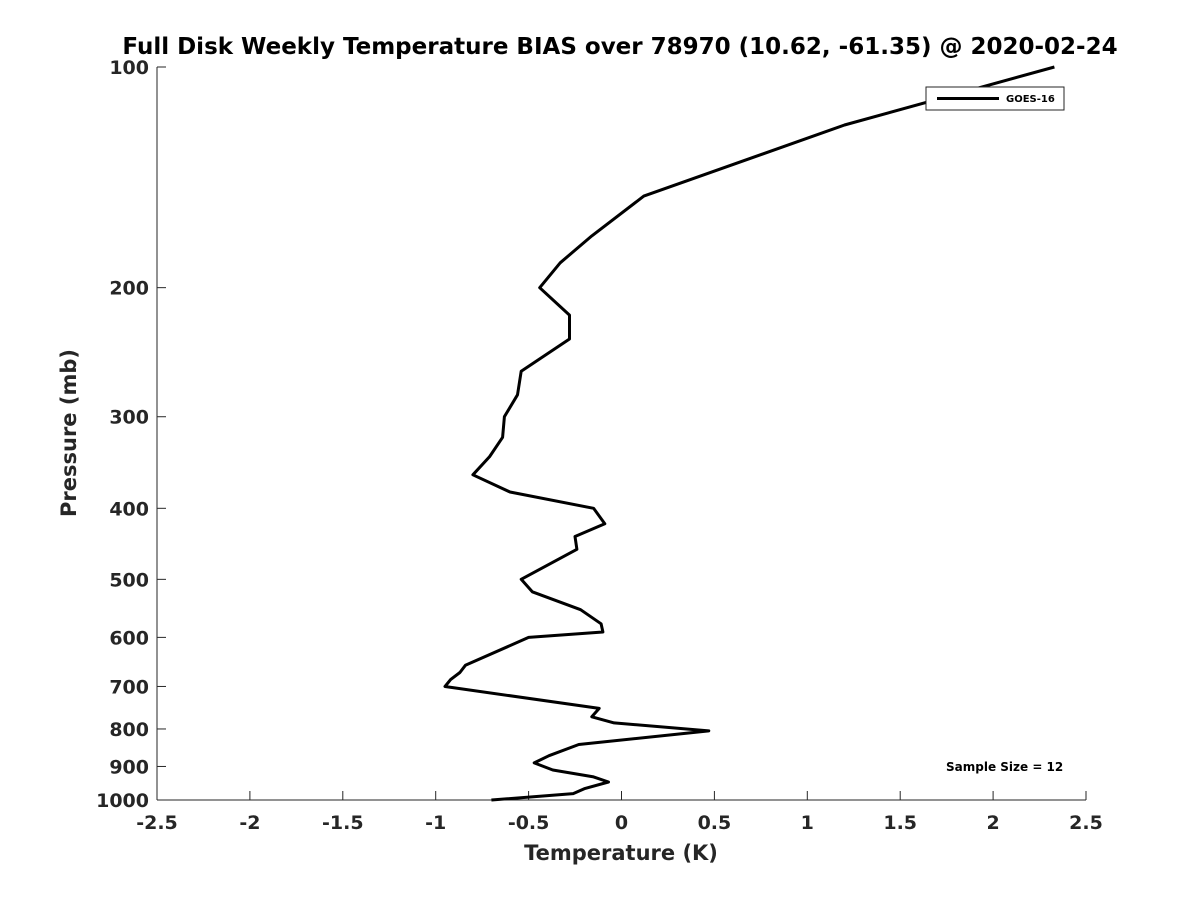  I want to click on x-tick-label: -0.5, so click(529, 823).